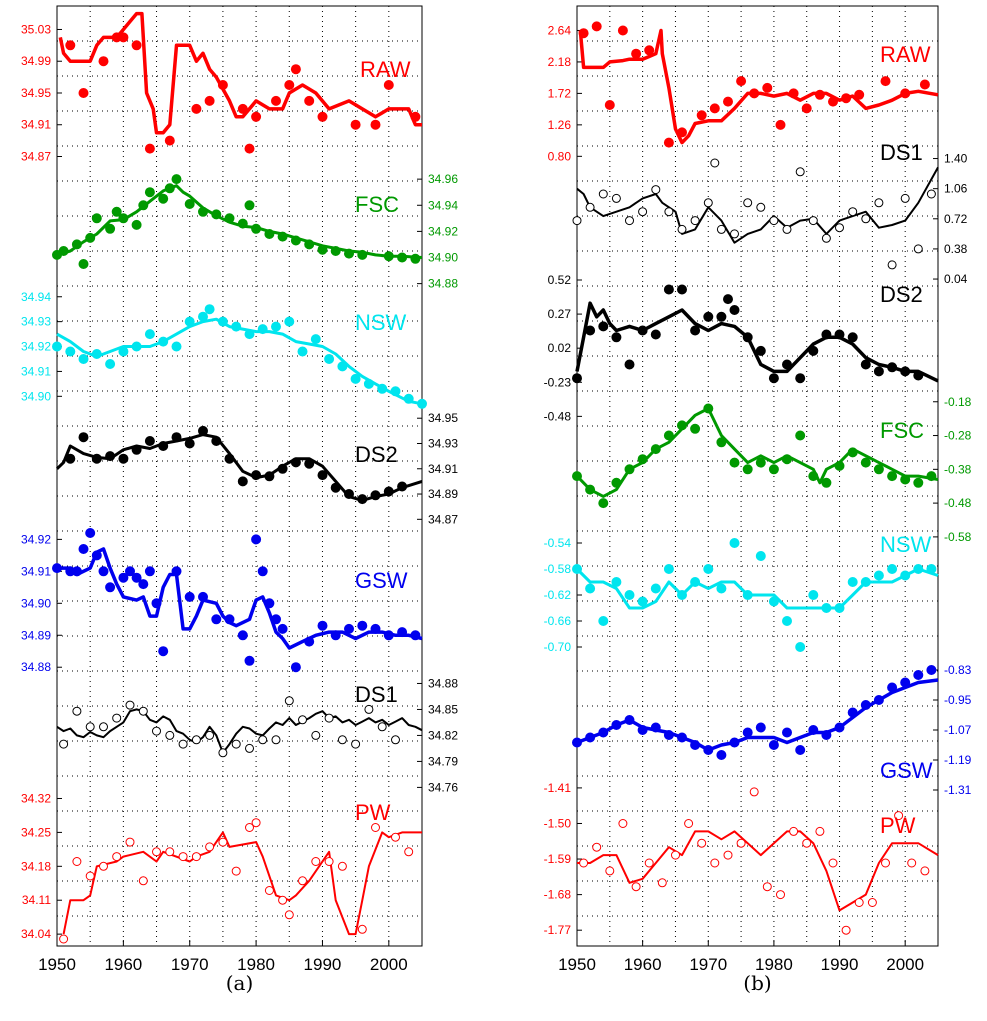 This screenshot has width=987, height=1021. Describe the element at coordinates (36, 347) in the screenshot. I see `y-tick-label: 34.92` at that location.